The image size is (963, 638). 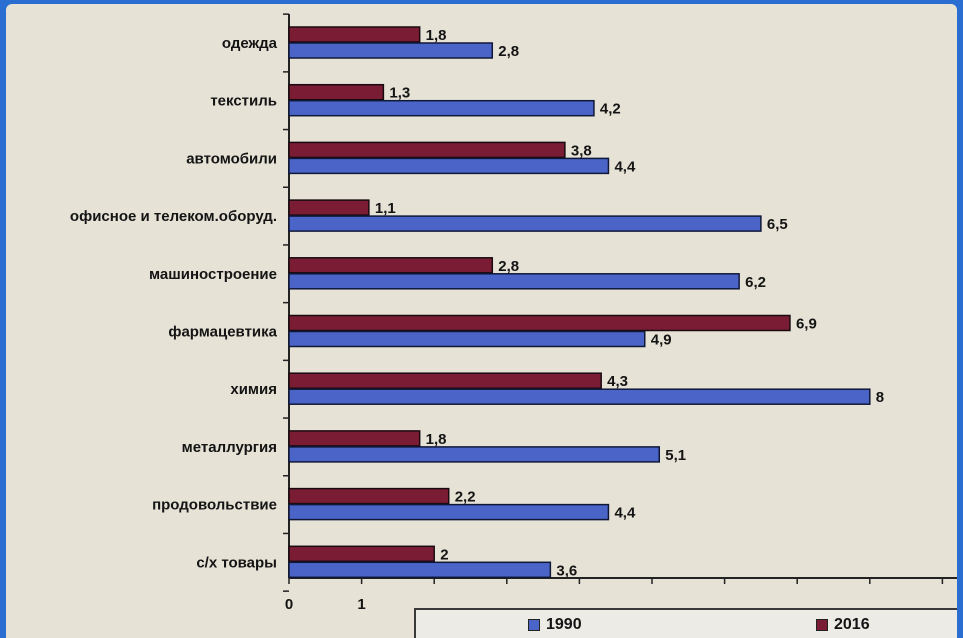 What do you see at coordinates (236, 562) in the screenshot?
I see `category-label: с/х товары` at bounding box center [236, 562].